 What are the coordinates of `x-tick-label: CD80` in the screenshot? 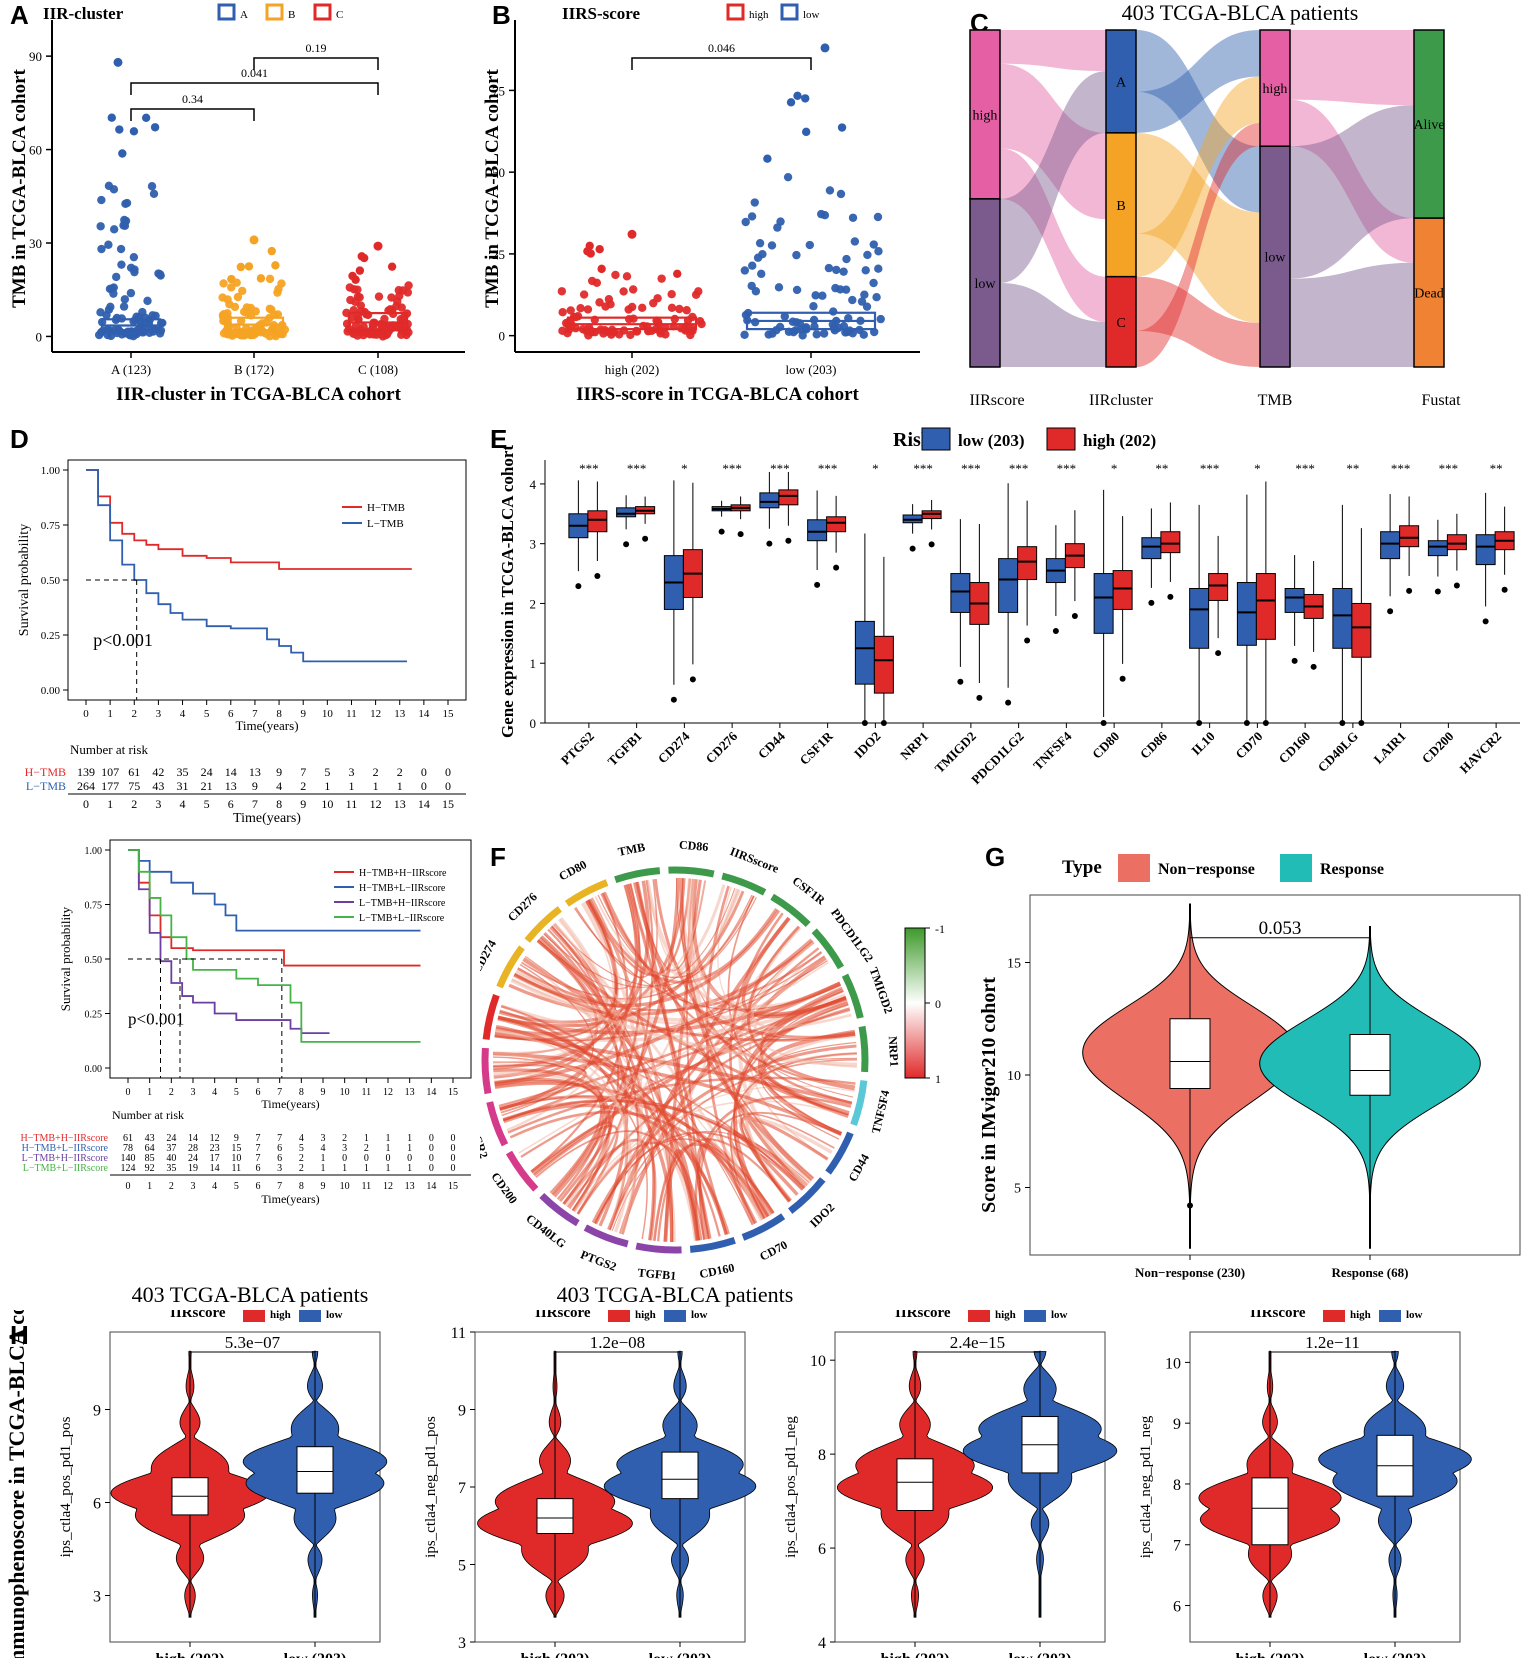 It's located at (1105, 745).